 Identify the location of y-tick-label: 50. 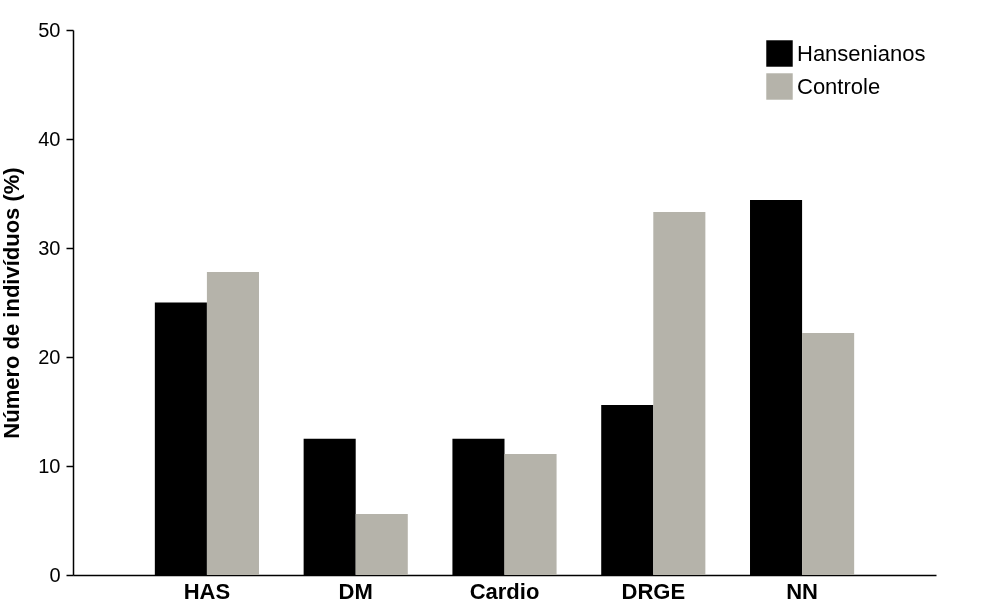
(49, 29).